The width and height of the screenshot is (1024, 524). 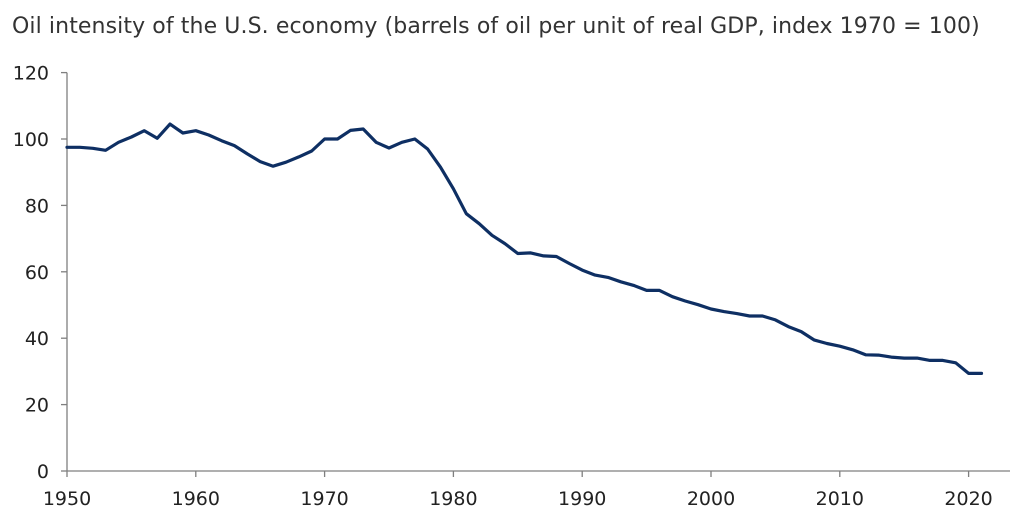 I want to click on x-tick-label: 1990, so click(x=582, y=499).